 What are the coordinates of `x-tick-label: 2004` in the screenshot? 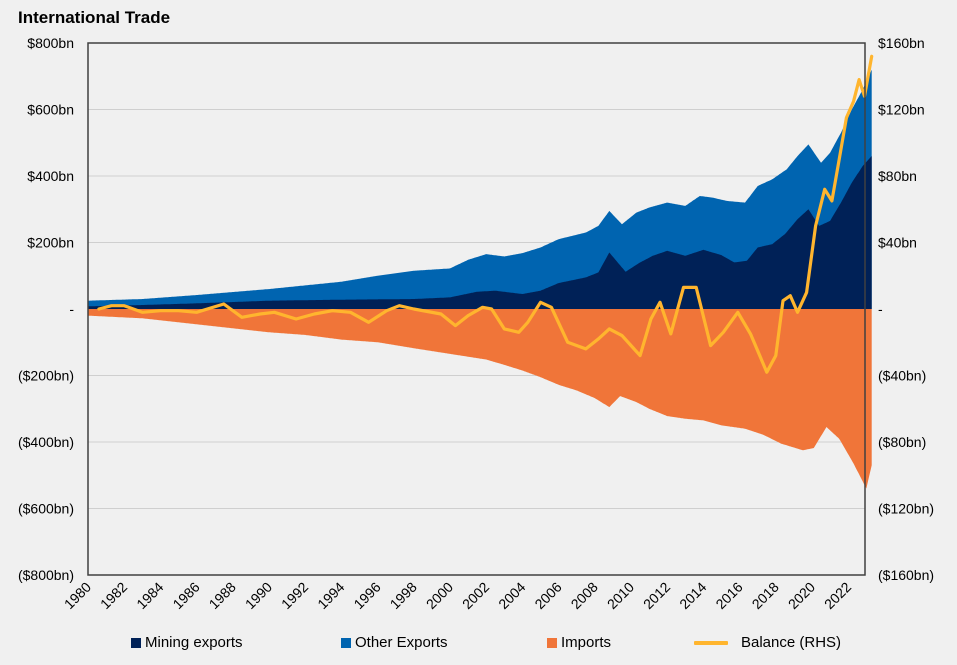 It's located at (511, 595).